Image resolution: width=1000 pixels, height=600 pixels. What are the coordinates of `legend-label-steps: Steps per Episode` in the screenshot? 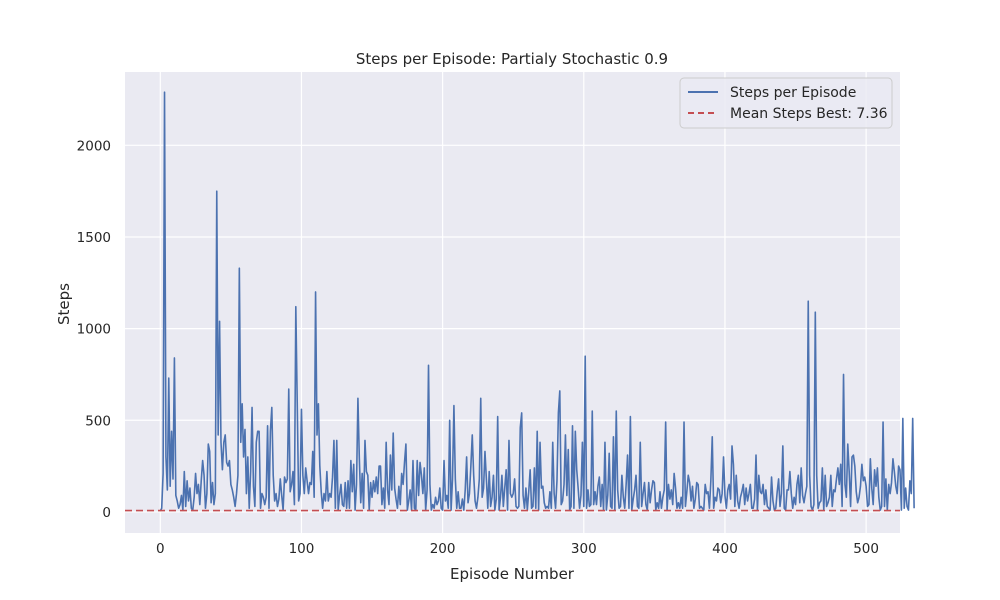 It's located at (793, 93).